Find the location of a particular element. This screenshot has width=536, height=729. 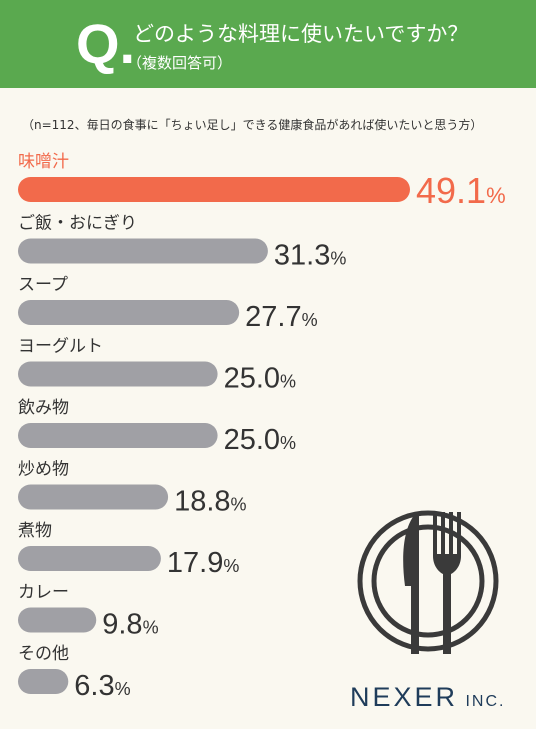

category-label: 味噌汁 is located at coordinates (43, 162).